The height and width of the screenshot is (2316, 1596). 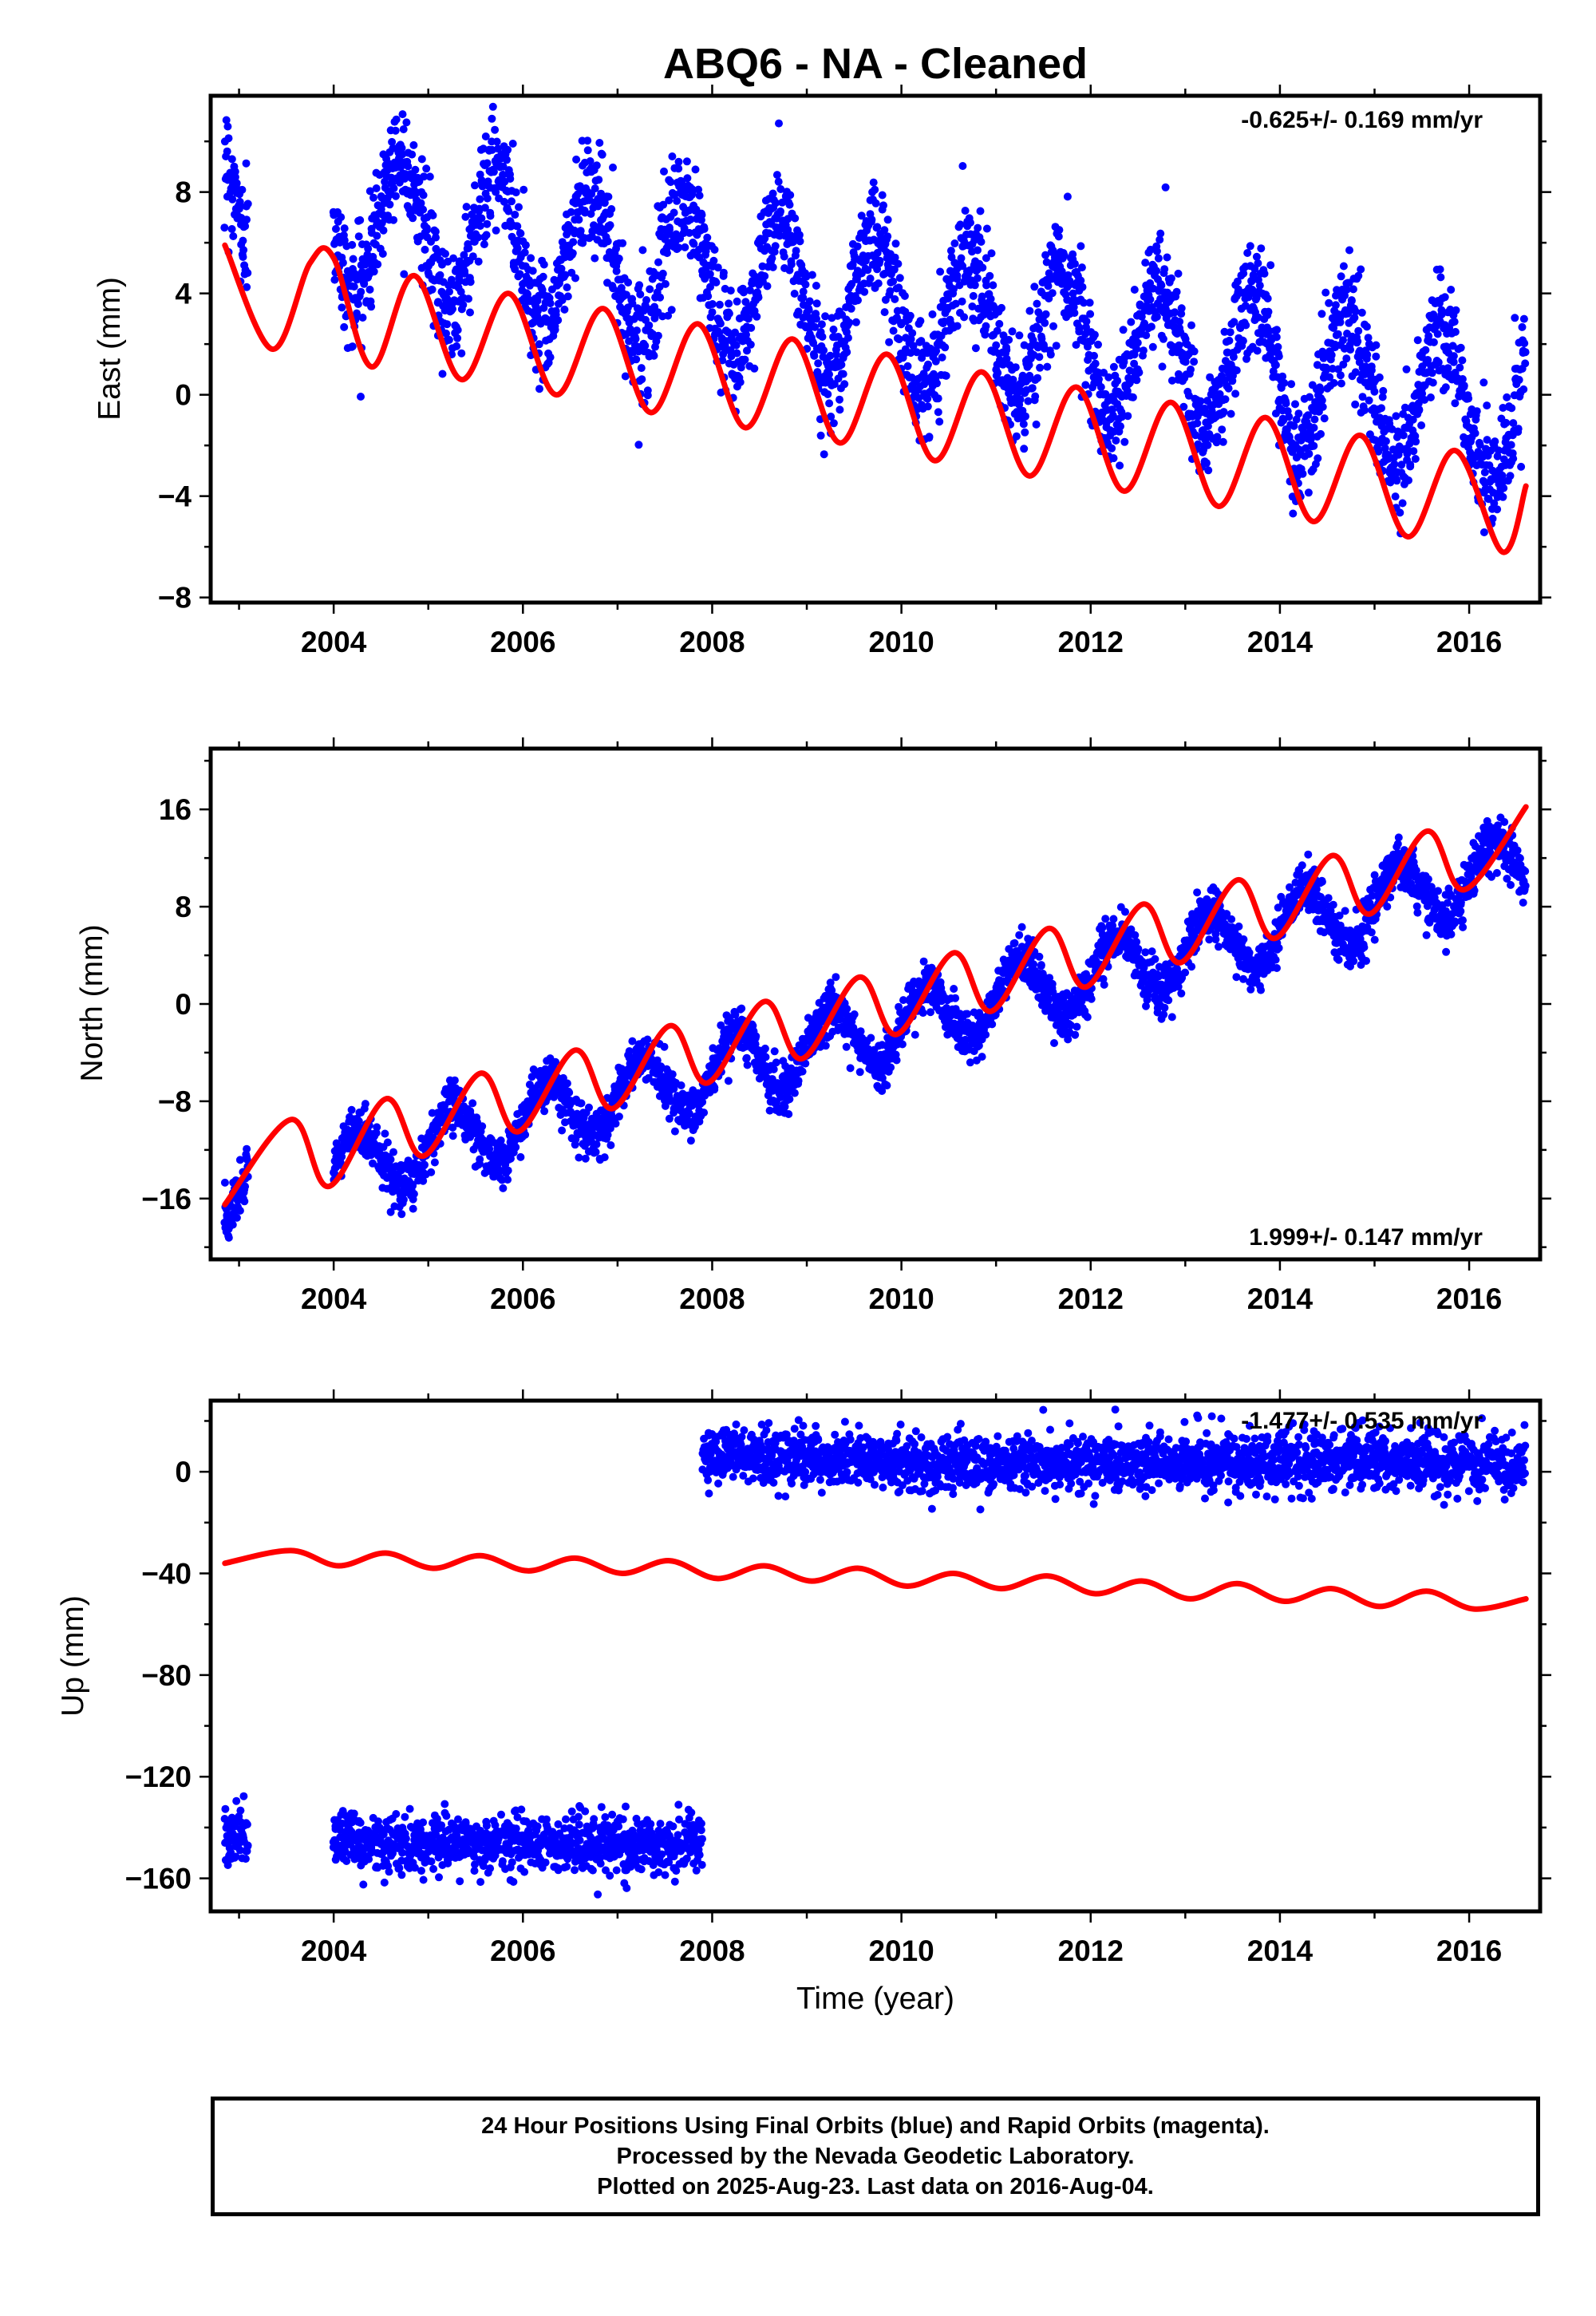 What do you see at coordinates (175, 598) in the screenshot?
I see `east-y-tick-label: −8` at bounding box center [175, 598].